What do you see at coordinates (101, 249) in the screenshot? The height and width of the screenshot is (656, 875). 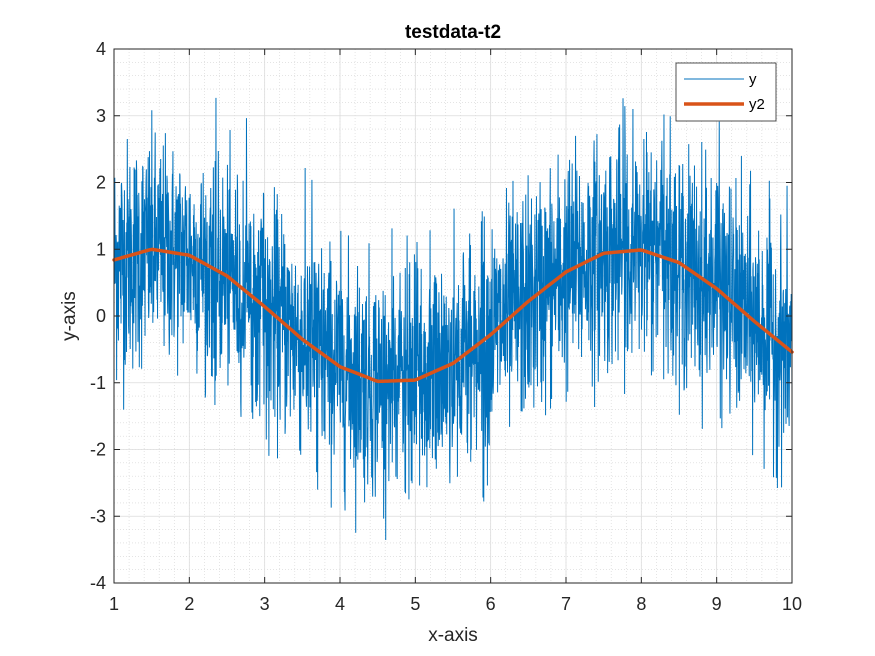 I see `y-tick-label: 1` at bounding box center [101, 249].